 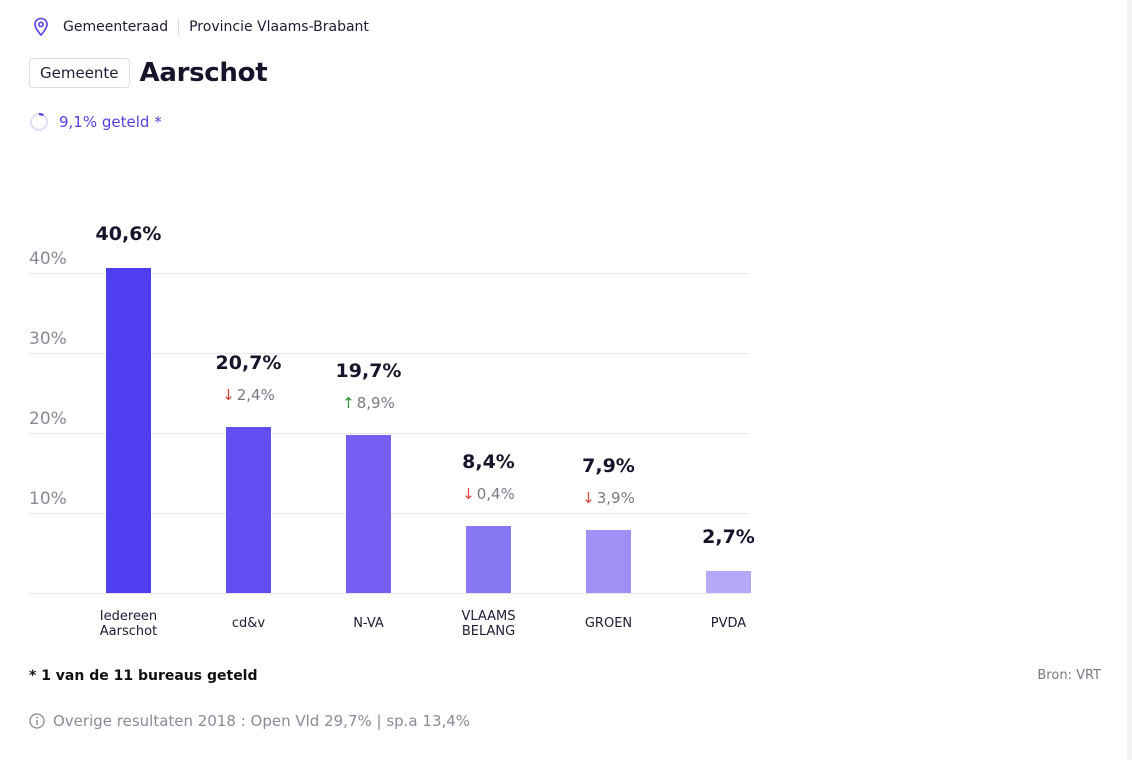 What do you see at coordinates (48, 339) in the screenshot?
I see `y-tick-label: 30%` at bounding box center [48, 339].